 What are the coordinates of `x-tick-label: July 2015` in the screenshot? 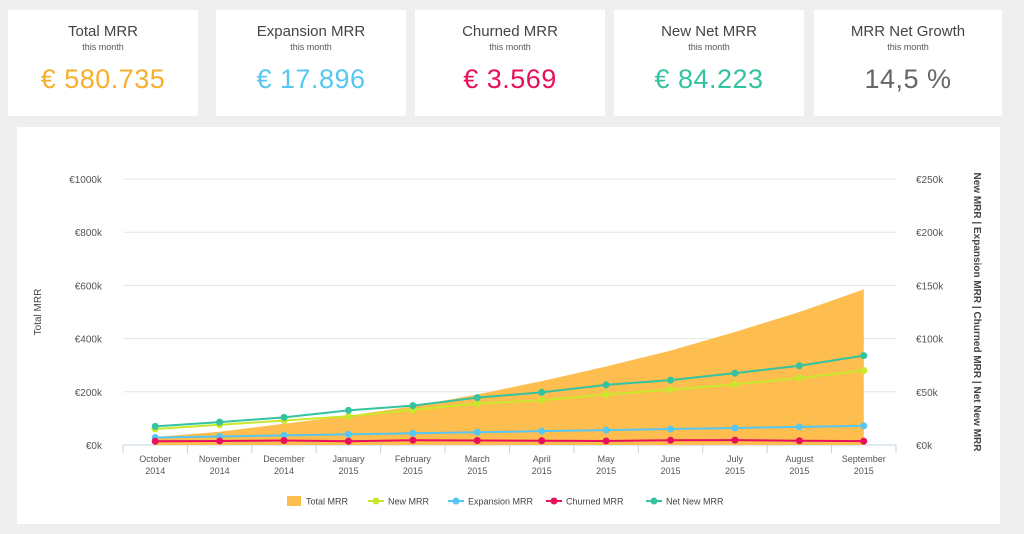 It's located at (735, 465).